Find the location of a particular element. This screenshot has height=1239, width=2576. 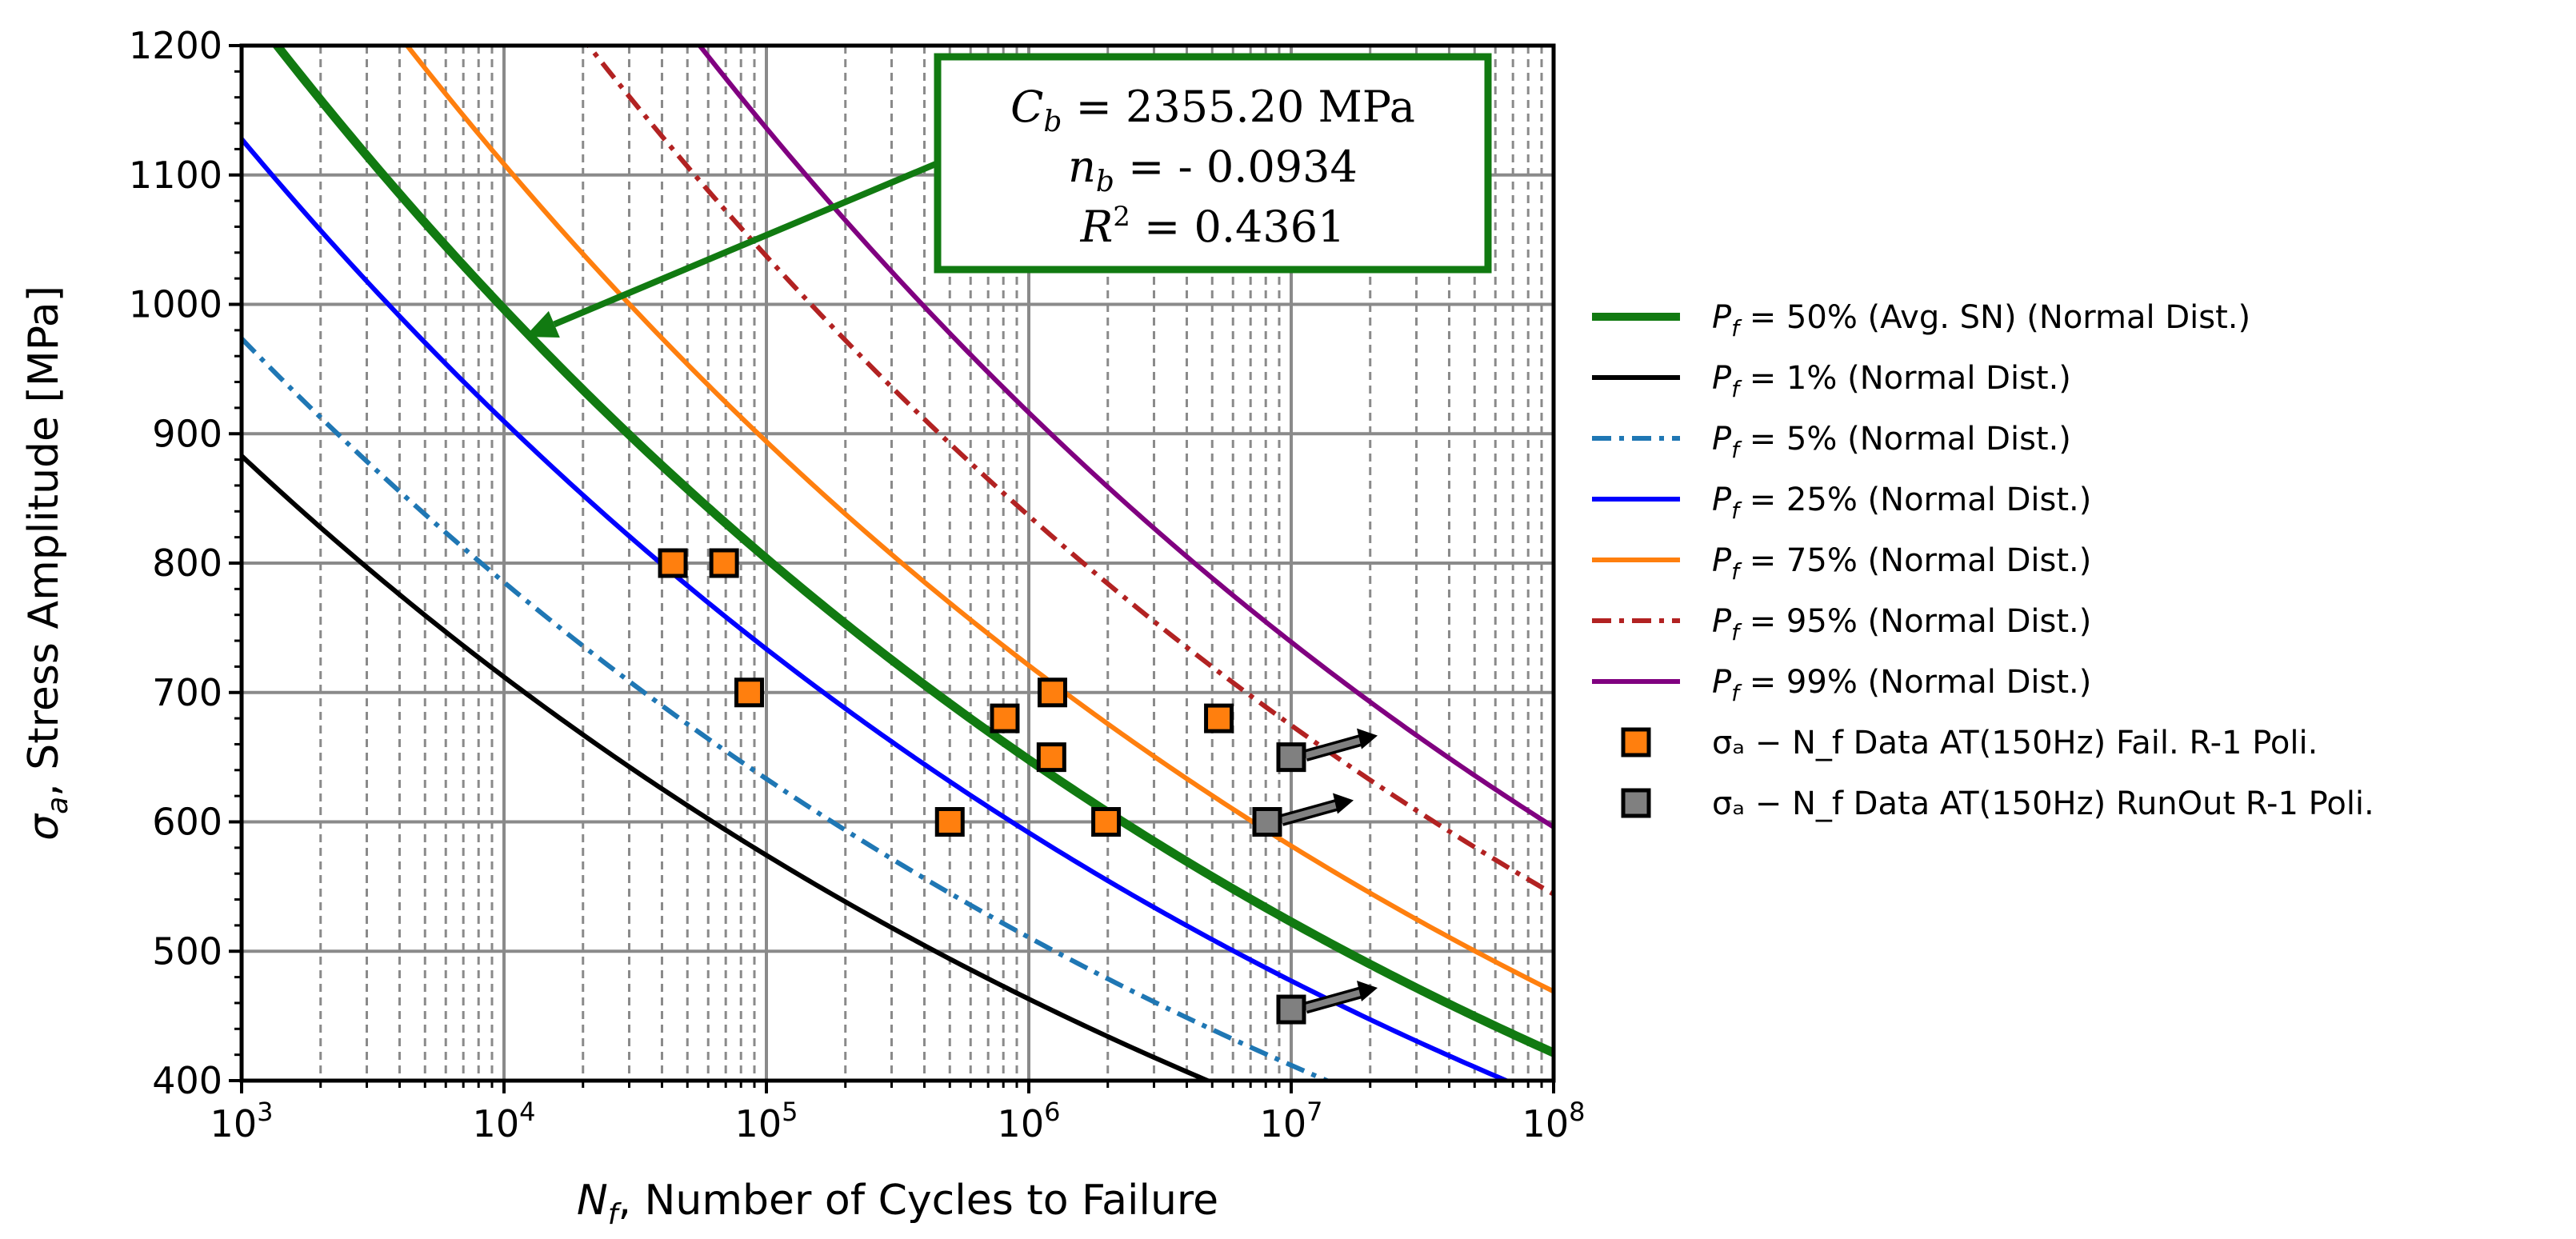

y-tick-label: 1100 is located at coordinates (175, 175).